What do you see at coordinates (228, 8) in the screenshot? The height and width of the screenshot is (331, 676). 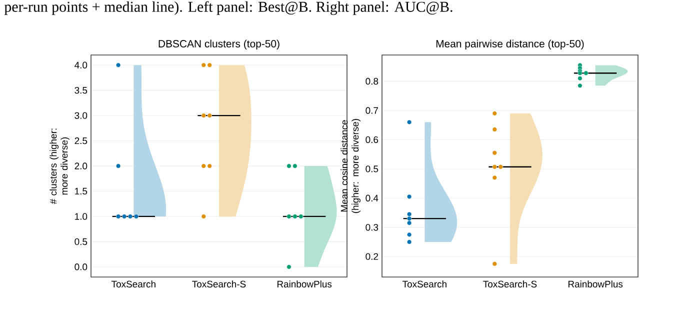 I see `text: per-run points + median line). Left panel: Best@B. Right panel: AUC@B.` at bounding box center [228, 8].